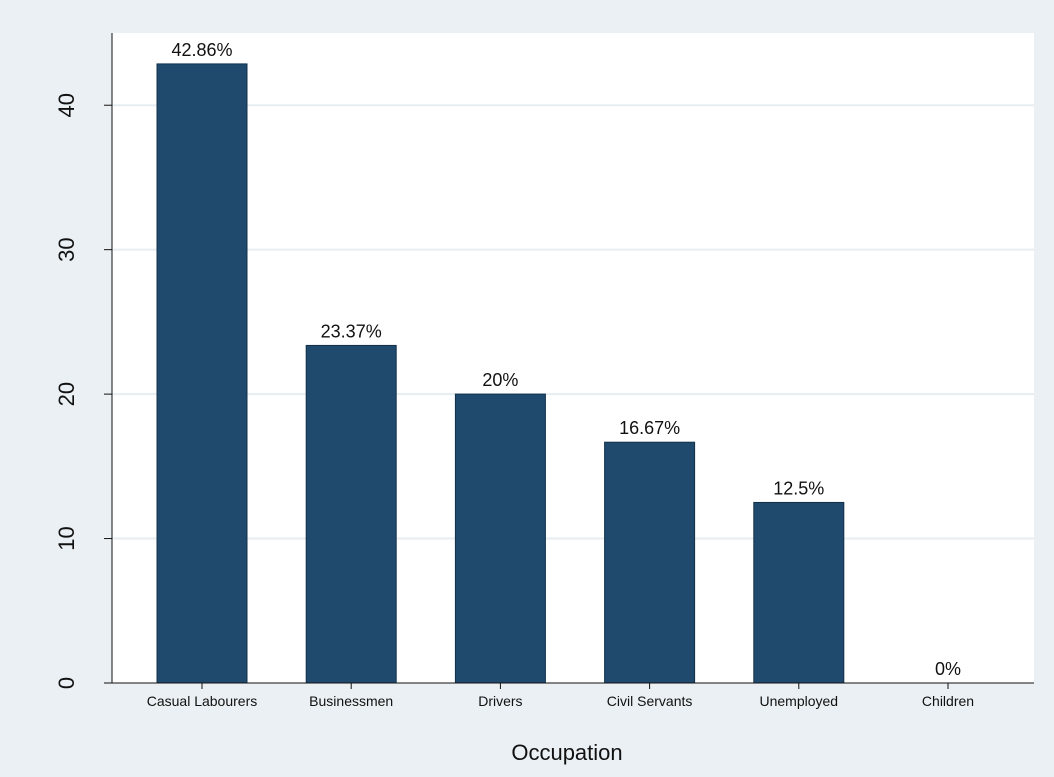 The height and width of the screenshot is (777, 1054). What do you see at coordinates (201, 50) in the screenshot?
I see `data-label: 42.86%` at bounding box center [201, 50].